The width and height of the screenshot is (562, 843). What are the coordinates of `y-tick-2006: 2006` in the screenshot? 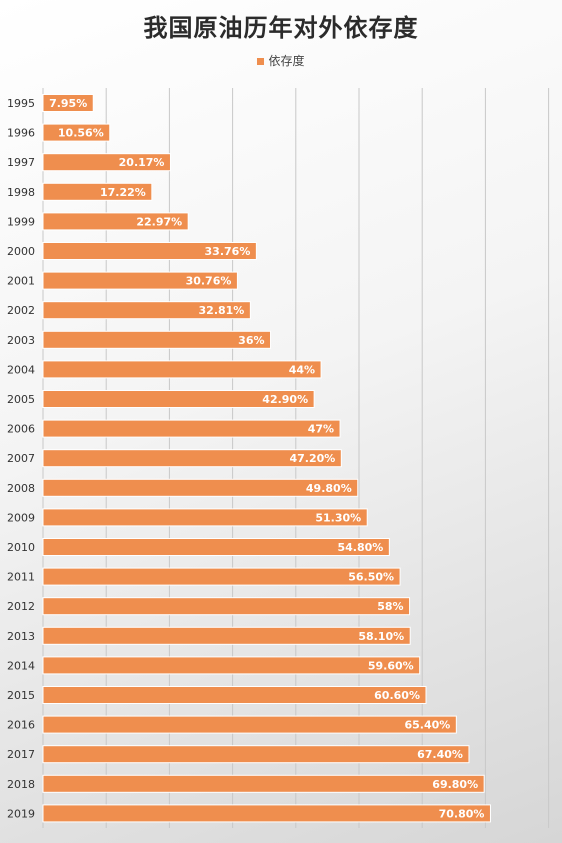 It's located at (21, 429).